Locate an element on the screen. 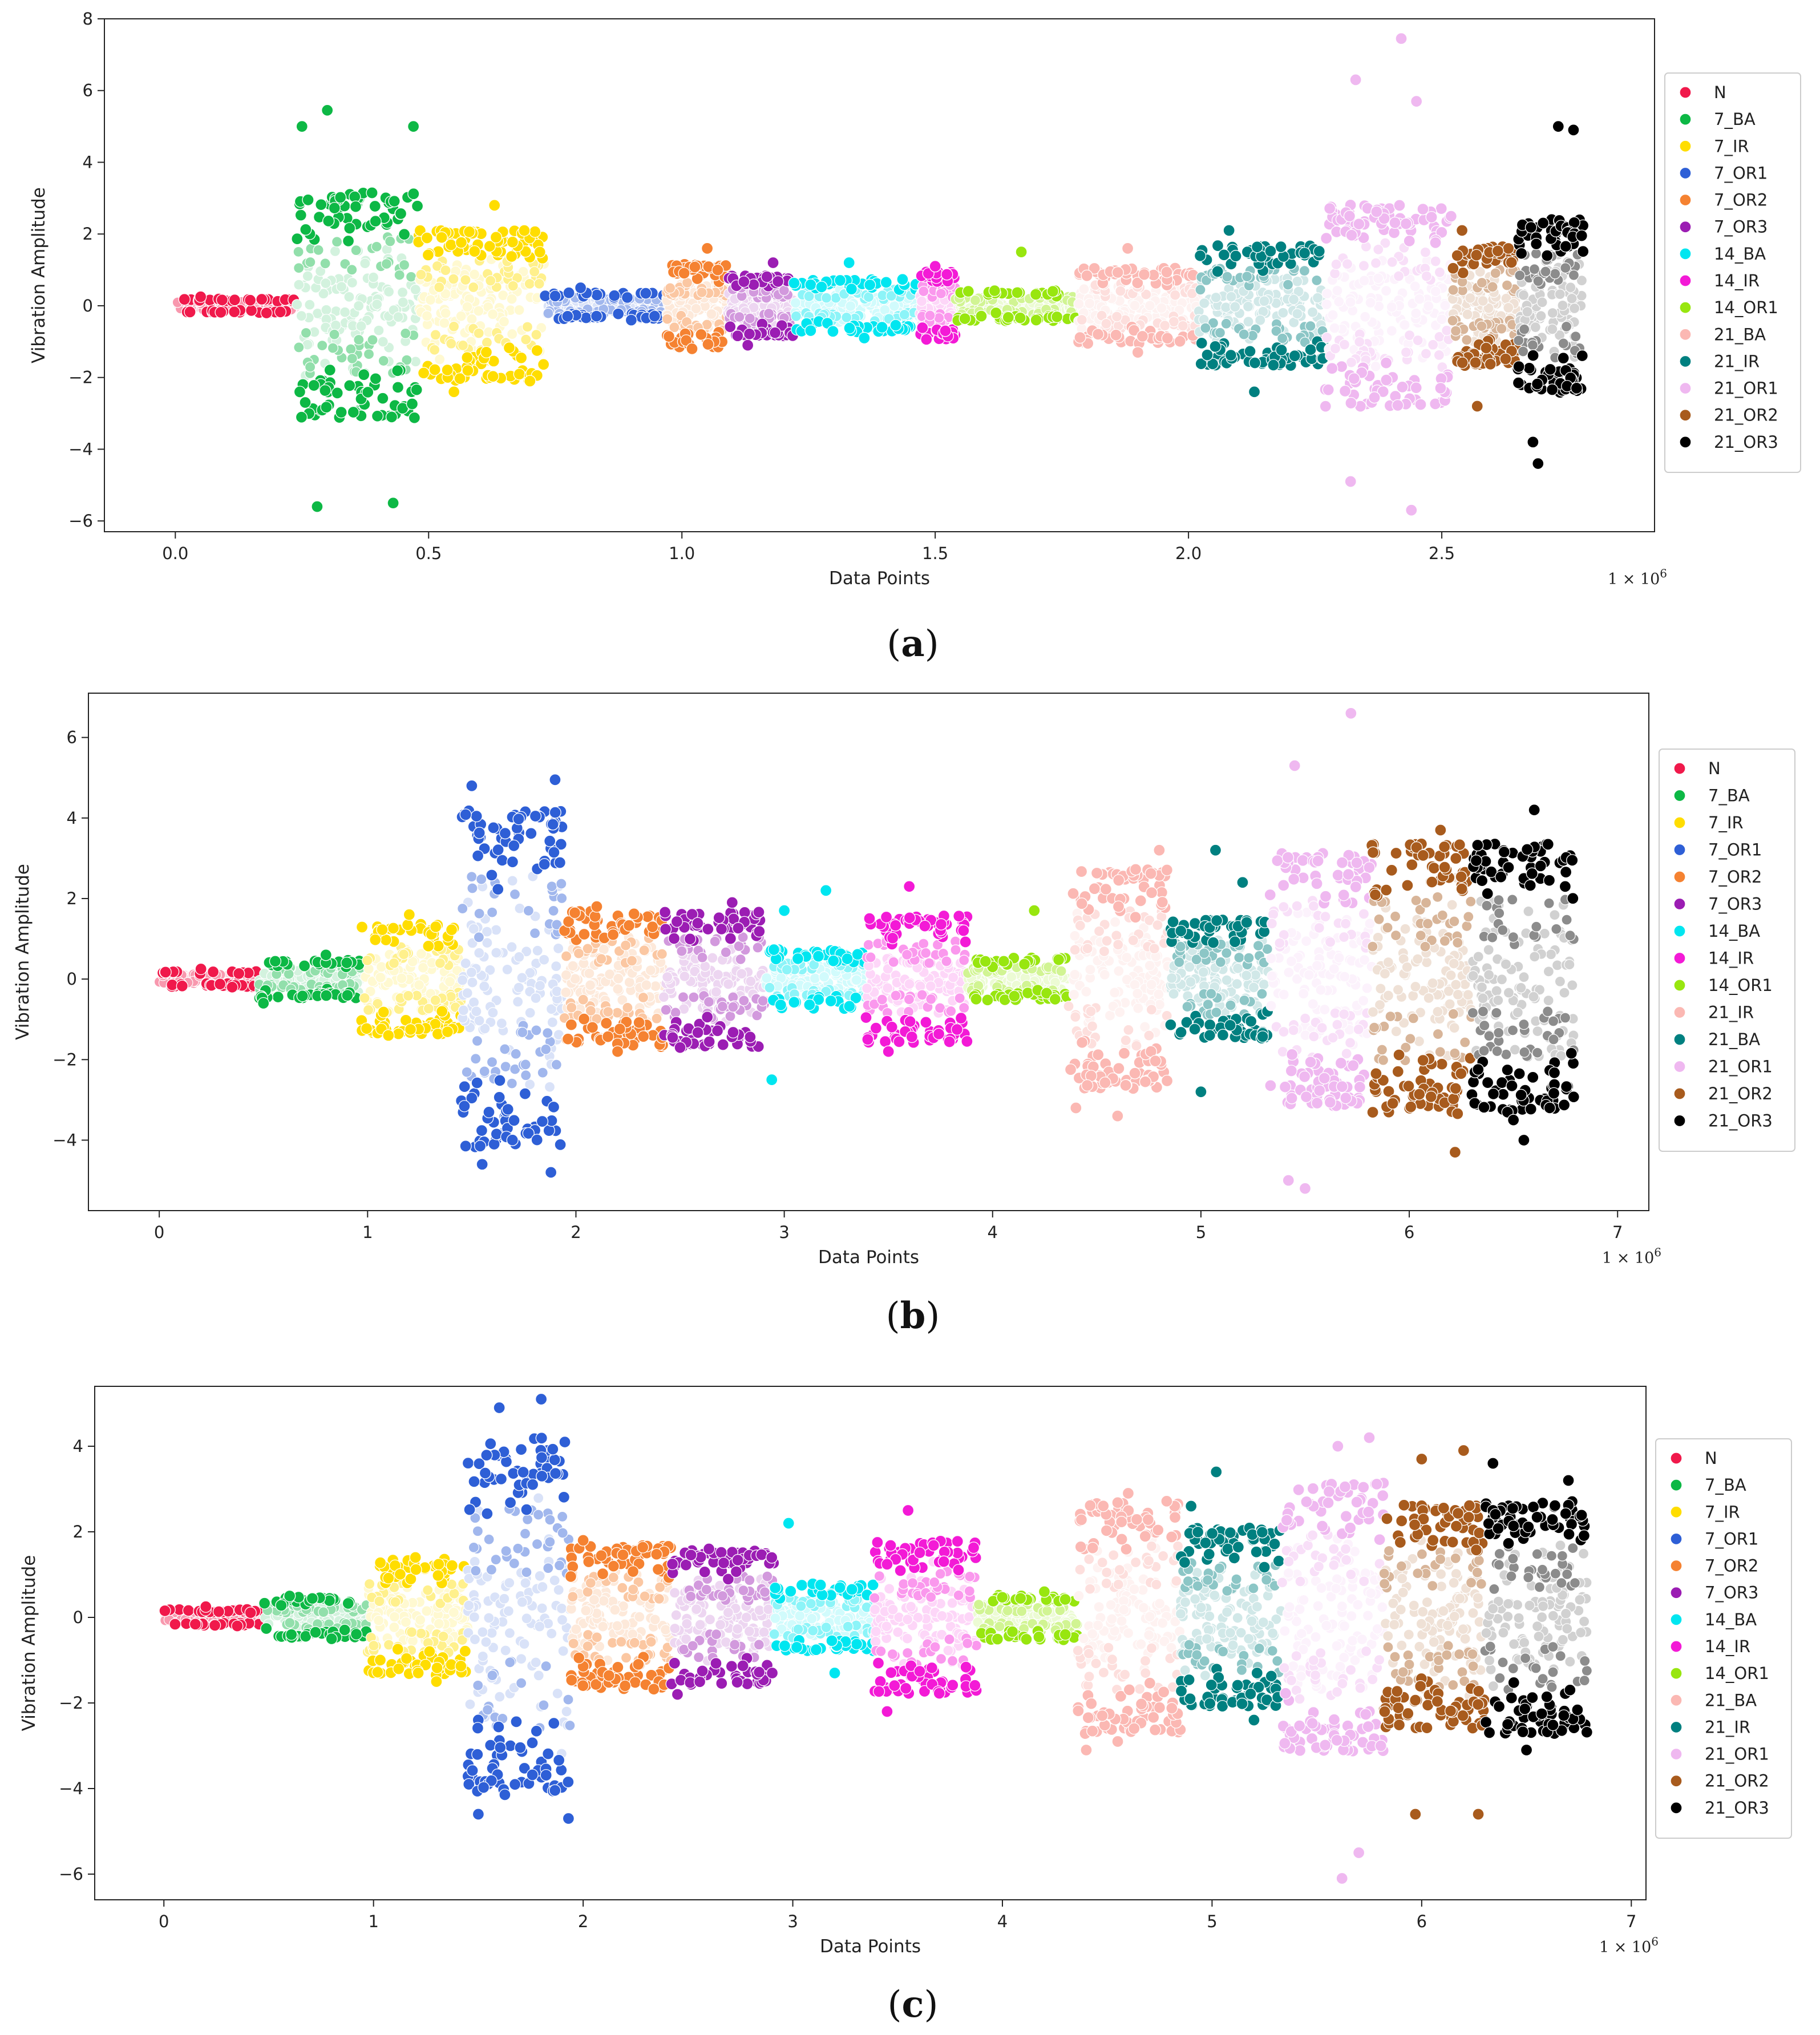 The height and width of the screenshot is (2035, 1820). y-tick-label: 6 is located at coordinates (88, 90).